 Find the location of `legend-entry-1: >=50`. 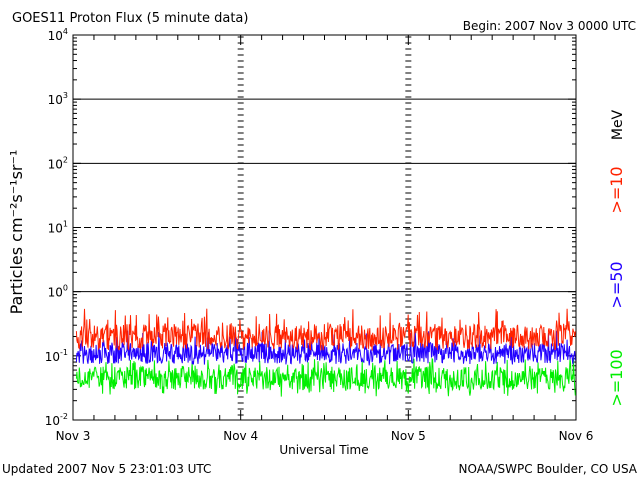

legend-entry-1: >=50 is located at coordinates (616, 284).